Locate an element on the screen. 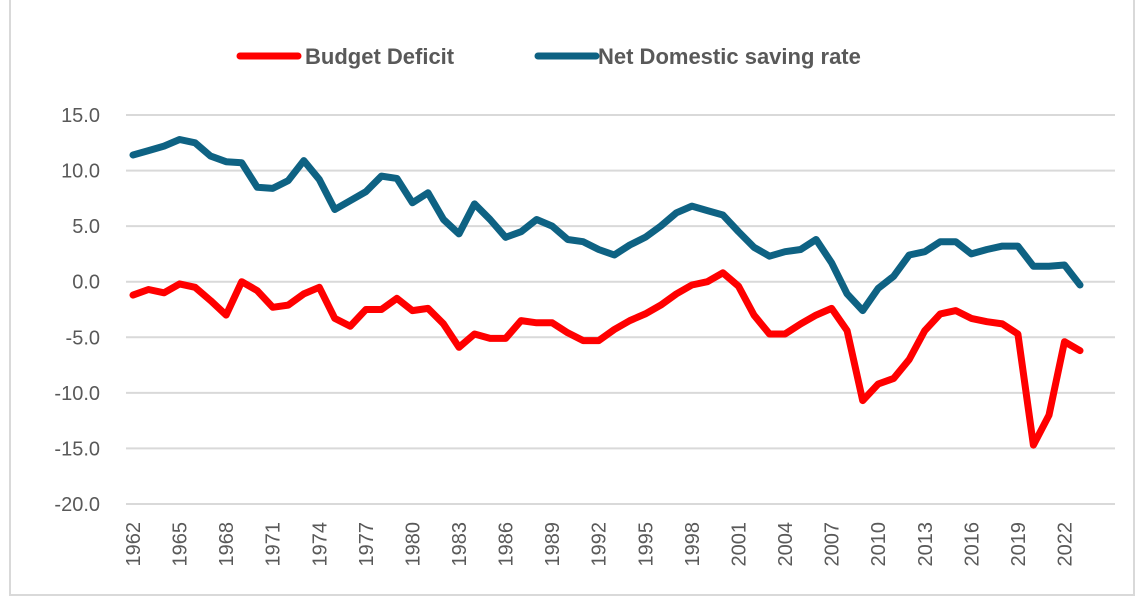 The image size is (1146, 600). legend-label: Net Domestic saving rate is located at coordinates (729, 56).